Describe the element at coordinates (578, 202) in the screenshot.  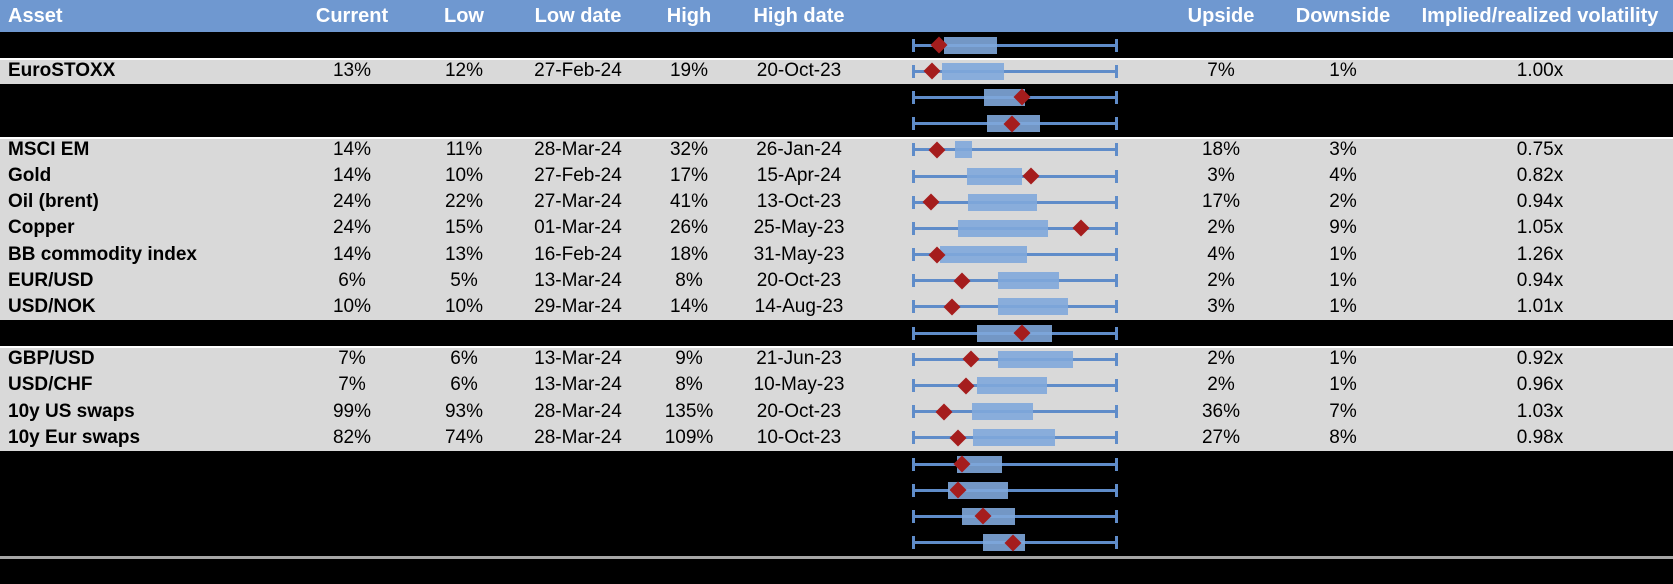
I see `low-date: 27-Mar-24` at that location.